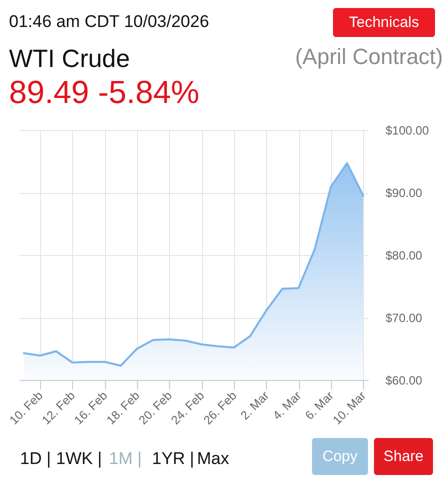  Describe the element at coordinates (404, 381) in the screenshot. I see `y-tick-label: $60.00` at that location.